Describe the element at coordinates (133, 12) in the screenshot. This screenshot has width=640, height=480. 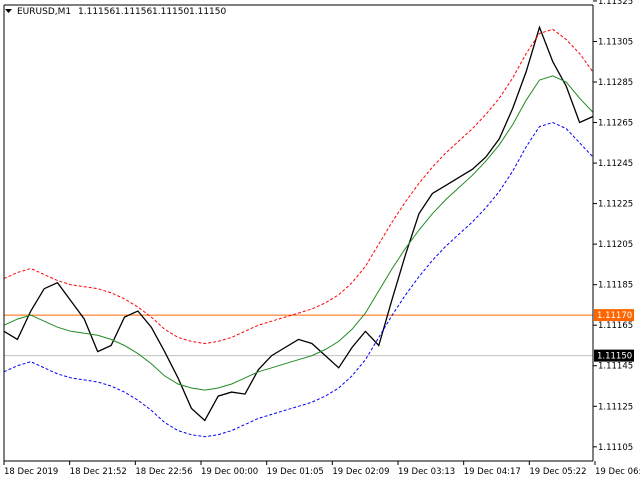
I see `ohlc-high: 1.11156` at that location.